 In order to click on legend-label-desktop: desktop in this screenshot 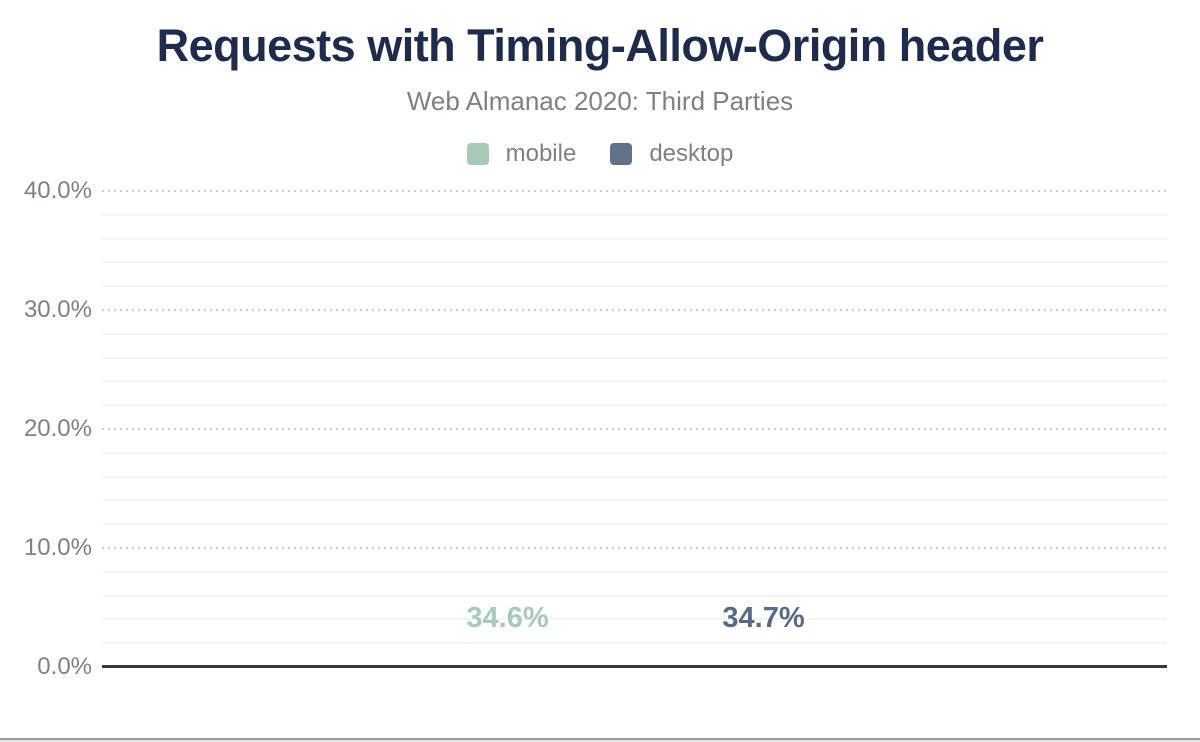, I will do `click(691, 153)`.